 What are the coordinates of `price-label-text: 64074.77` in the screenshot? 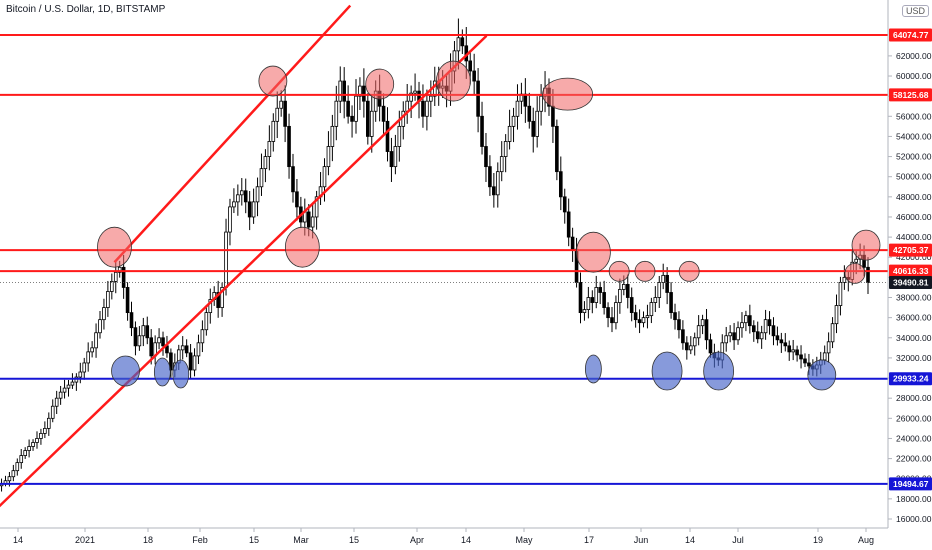 It's located at (911, 35).